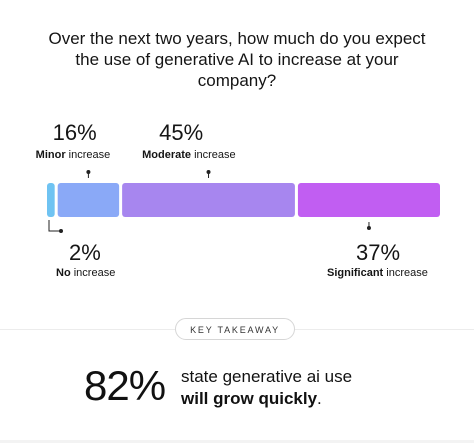 Image resolution: width=474 pixels, height=443 pixels. What do you see at coordinates (249, 398) in the screenshot?
I see `takeaway-text-bold: will grow quickly` at bounding box center [249, 398].